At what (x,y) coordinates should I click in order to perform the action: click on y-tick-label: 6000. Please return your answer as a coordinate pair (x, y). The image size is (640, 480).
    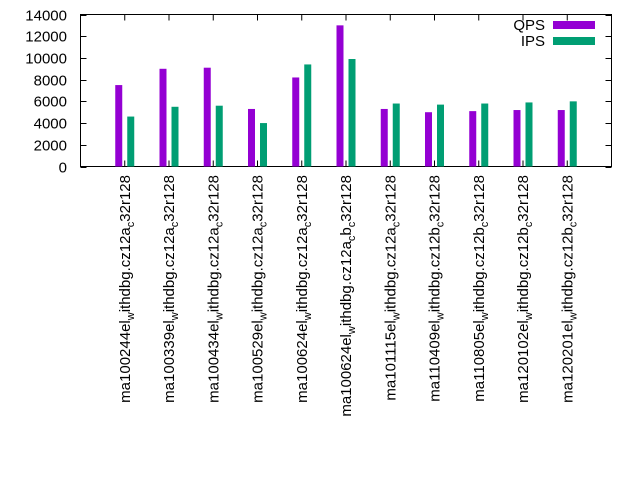
    Looking at the image, I should click on (50, 102).